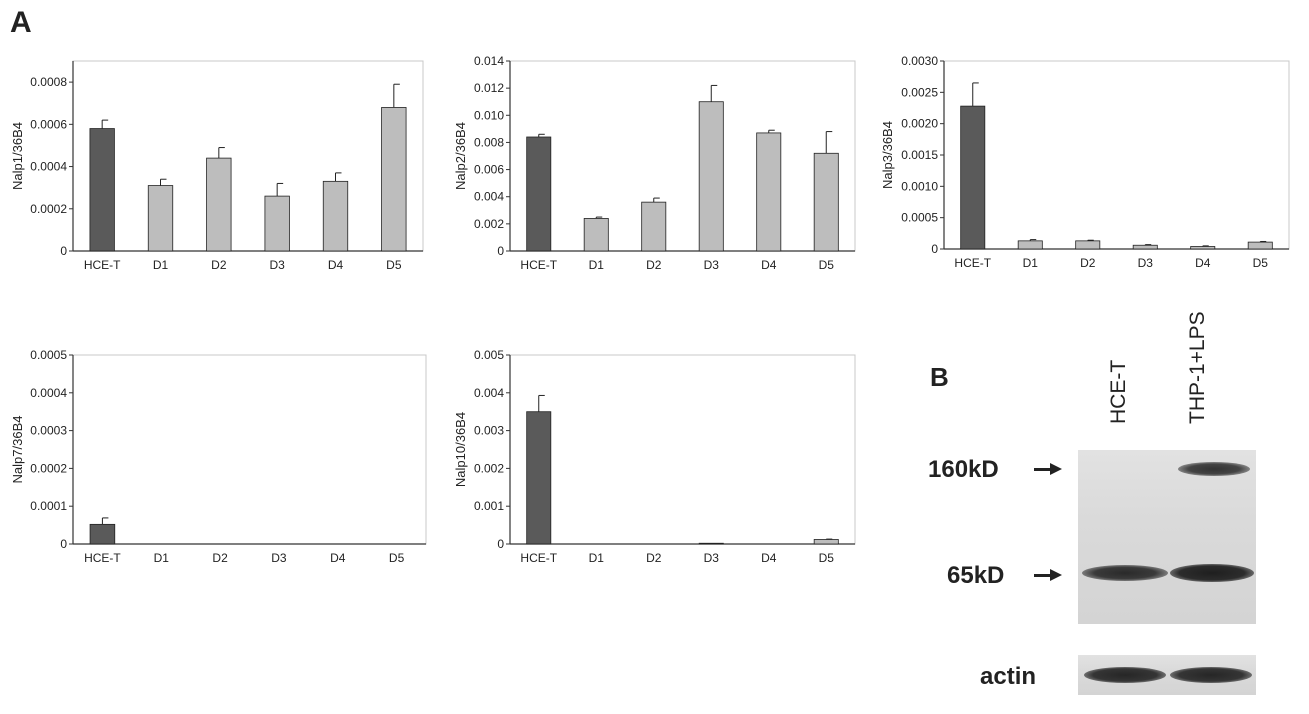  Describe the element at coordinates (934, 249) in the screenshot. I see `y-tick-label-2-0: 0` at that location.